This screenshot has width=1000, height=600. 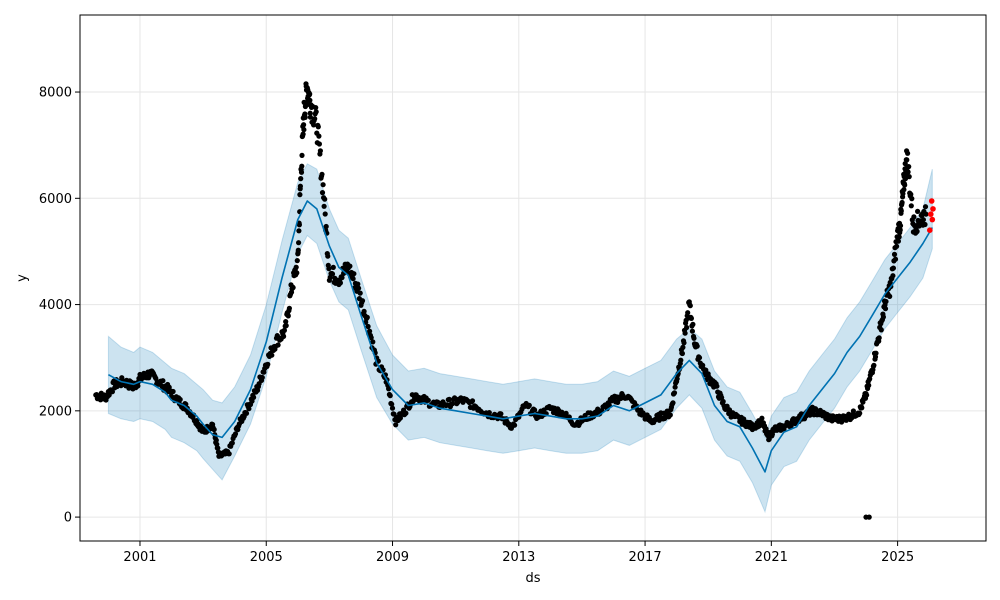 What do you see at coordinates (55, 411) in the screenshot?
I see `y-tick-label: 2000` at bounding box center [55, 411].